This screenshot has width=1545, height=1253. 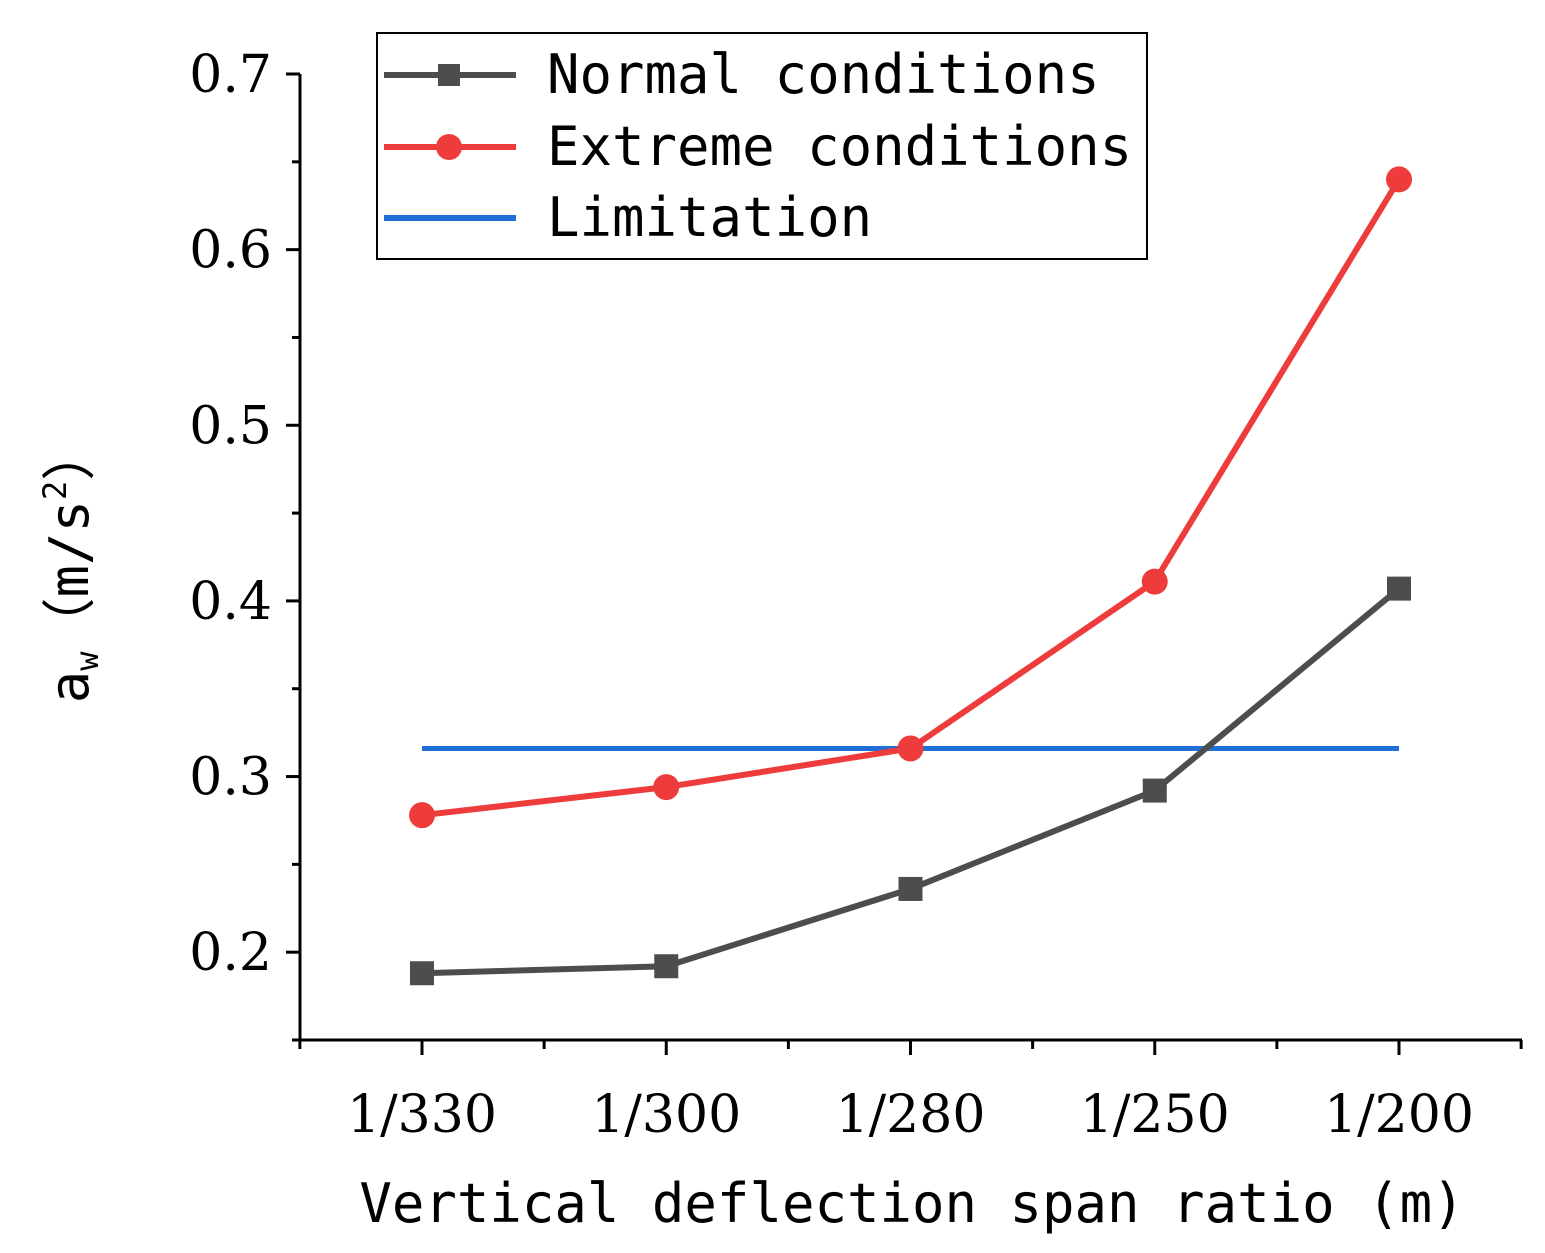 What do you see at coordinates (230, 251) in the screenshot?
I see `y-tick-label: 0.6` at bounding box center [230, 251].